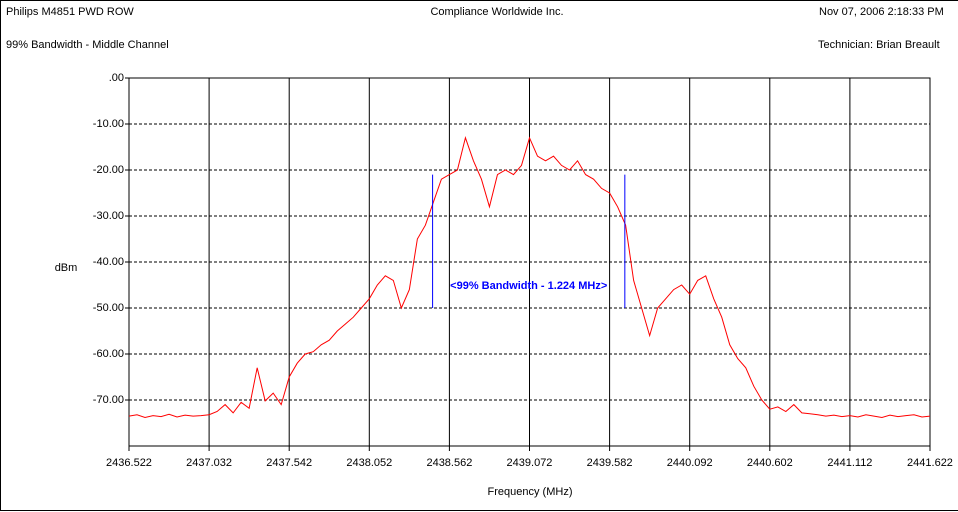 This screenshot has height=512, width=958. What do you see at coordinates (369, 463) in the screenshot?
I see `x-tick-label: 2438.052` at bounding box center [369, 463].